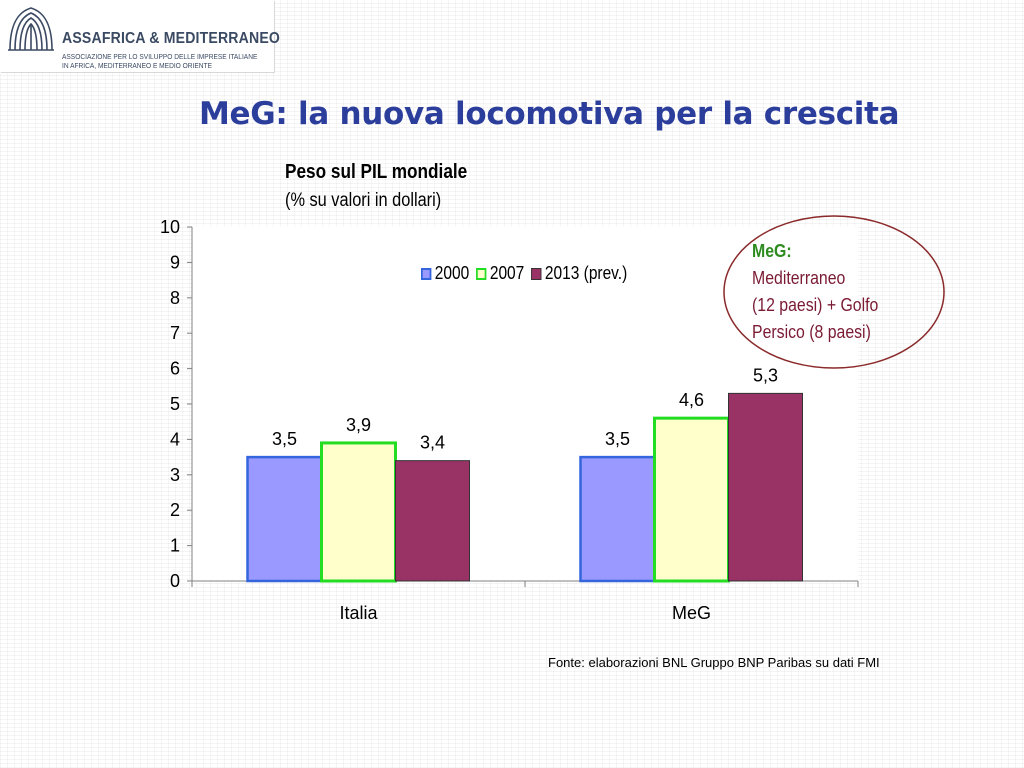 This screenshot has width=1024, height=768. Describe the element at coordinates (137, 65) in the screenshot. I see `logo-tagline-2: in Africa, Mediterraneo e Medio Oriente` at that location.